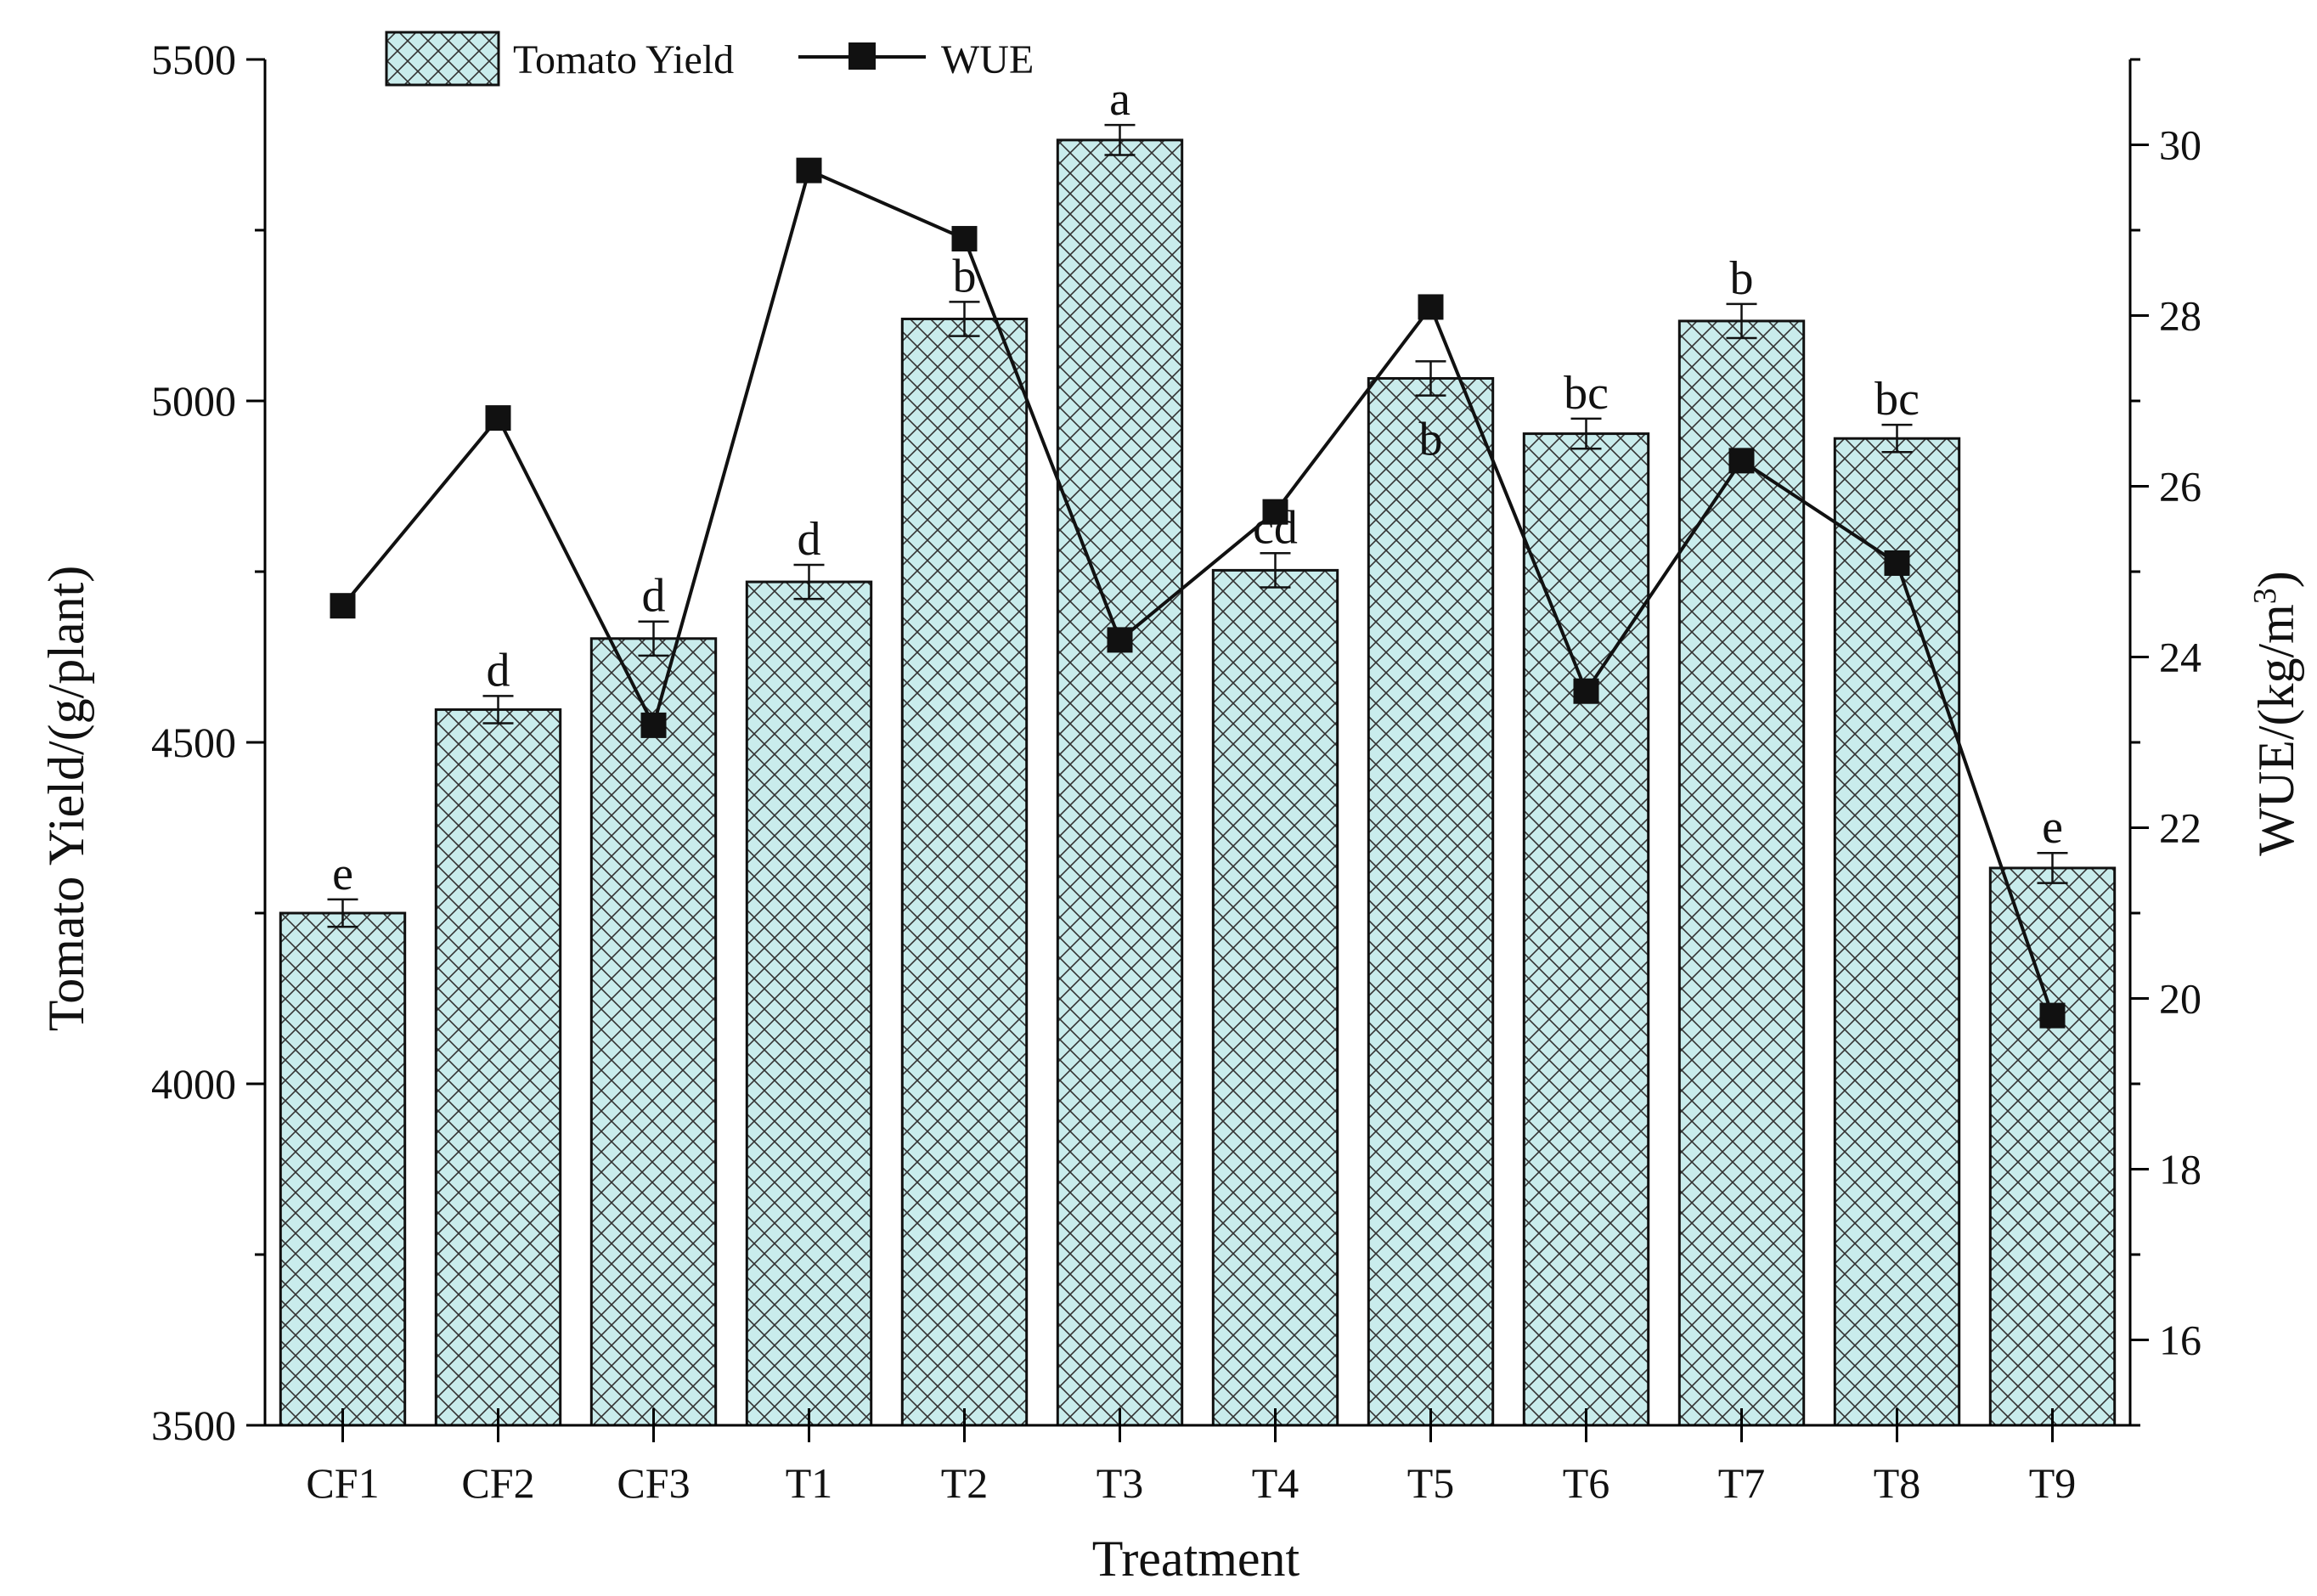  What do you see at coordinates (1276, 1483) in the screenshot?
I see `x-tick-label-T4: T4` at bounding box center [1276, 1483].